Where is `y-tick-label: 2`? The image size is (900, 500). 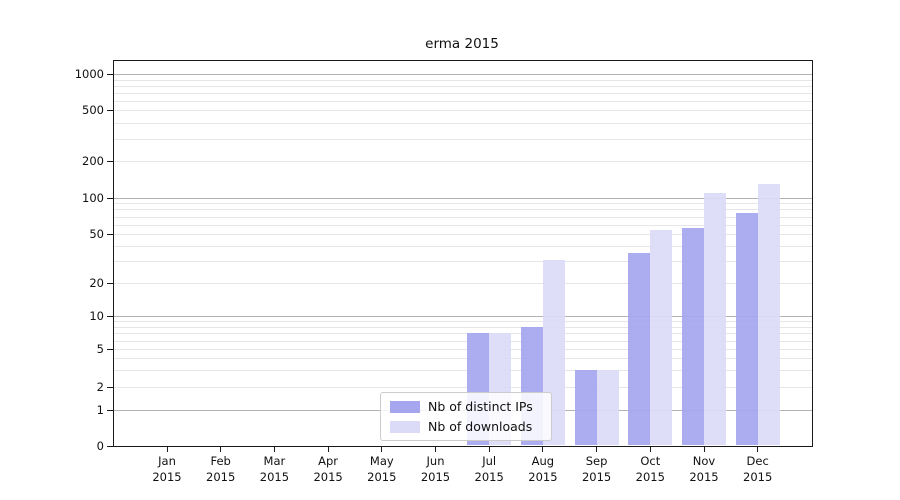 y-tick-label: 2 is located at coordinates (100, 386).